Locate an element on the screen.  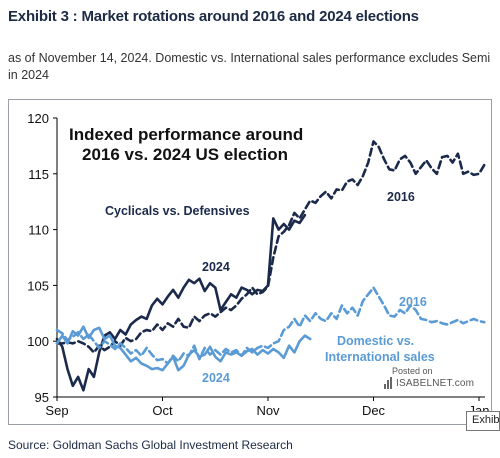
bar-logo-icon is located at coordinates (388, 383).